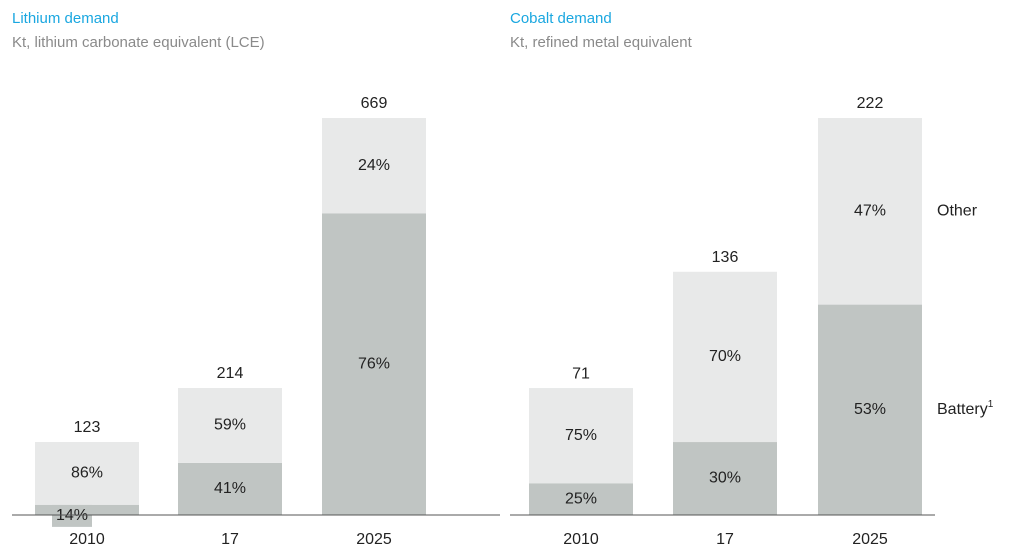 The width and height of the screenshot is (1020, 556). I want to click on legend-name: Other, so click(957, 211).